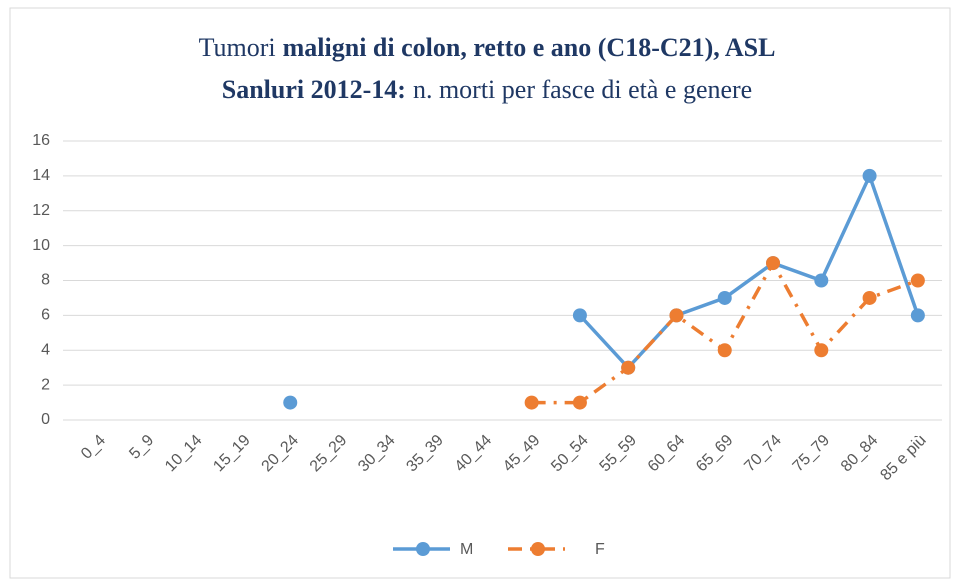 The image size is (959, 583). What do you see at coordinates (45, 315) in the screenshot?
I see `y-tick-label: 6` at bounding box center [45, 315].